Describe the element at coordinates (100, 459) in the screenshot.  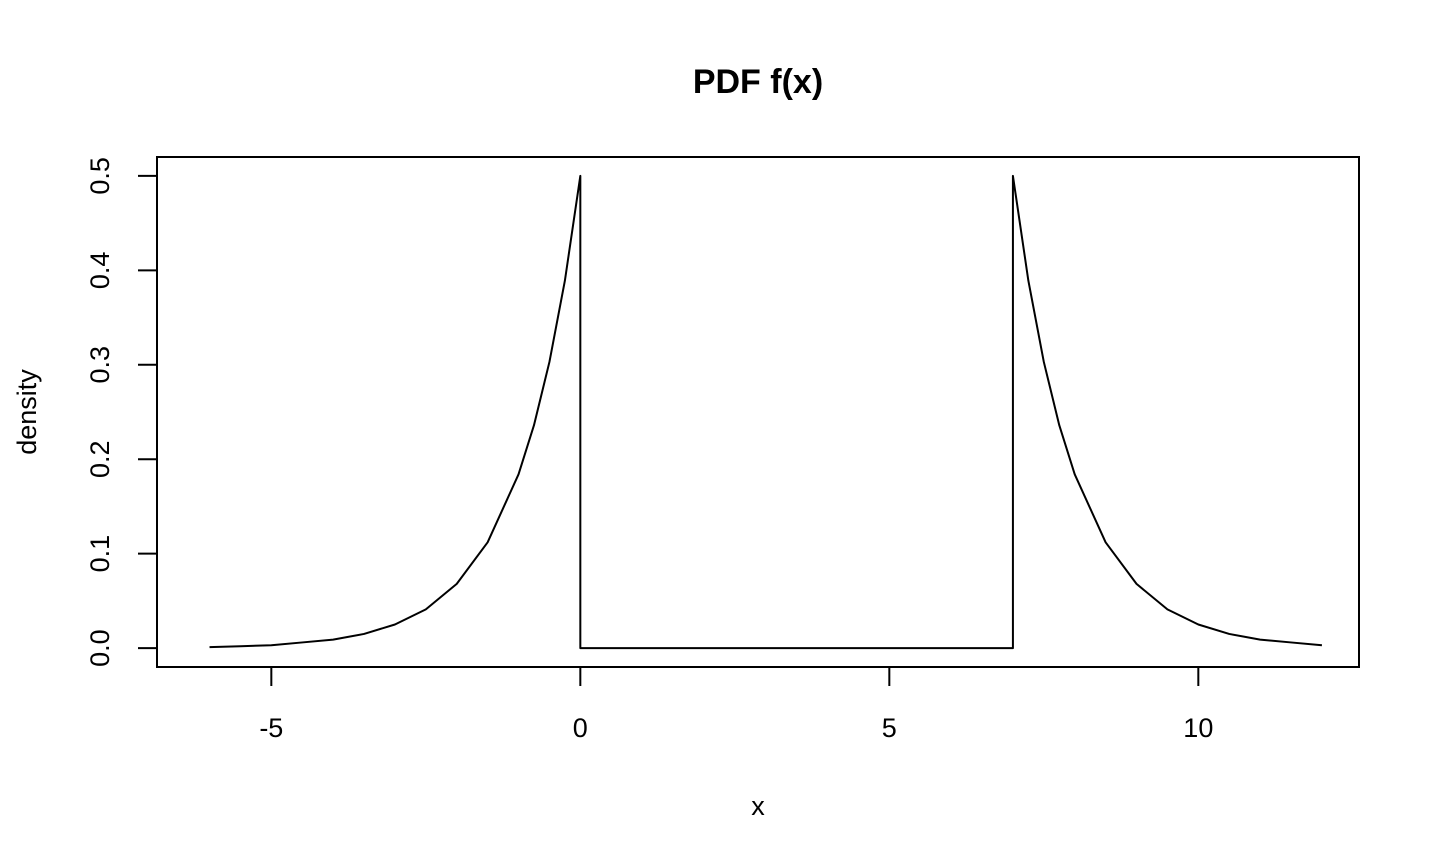
I see `y-tick-label: 0.2` at that location.